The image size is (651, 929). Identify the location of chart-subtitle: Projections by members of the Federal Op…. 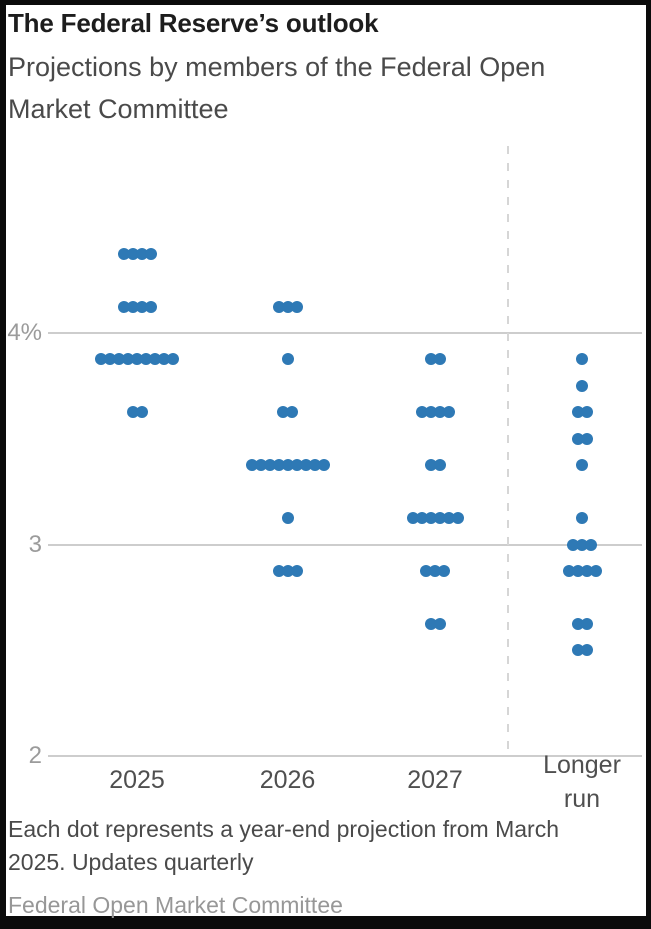
(277, 88).